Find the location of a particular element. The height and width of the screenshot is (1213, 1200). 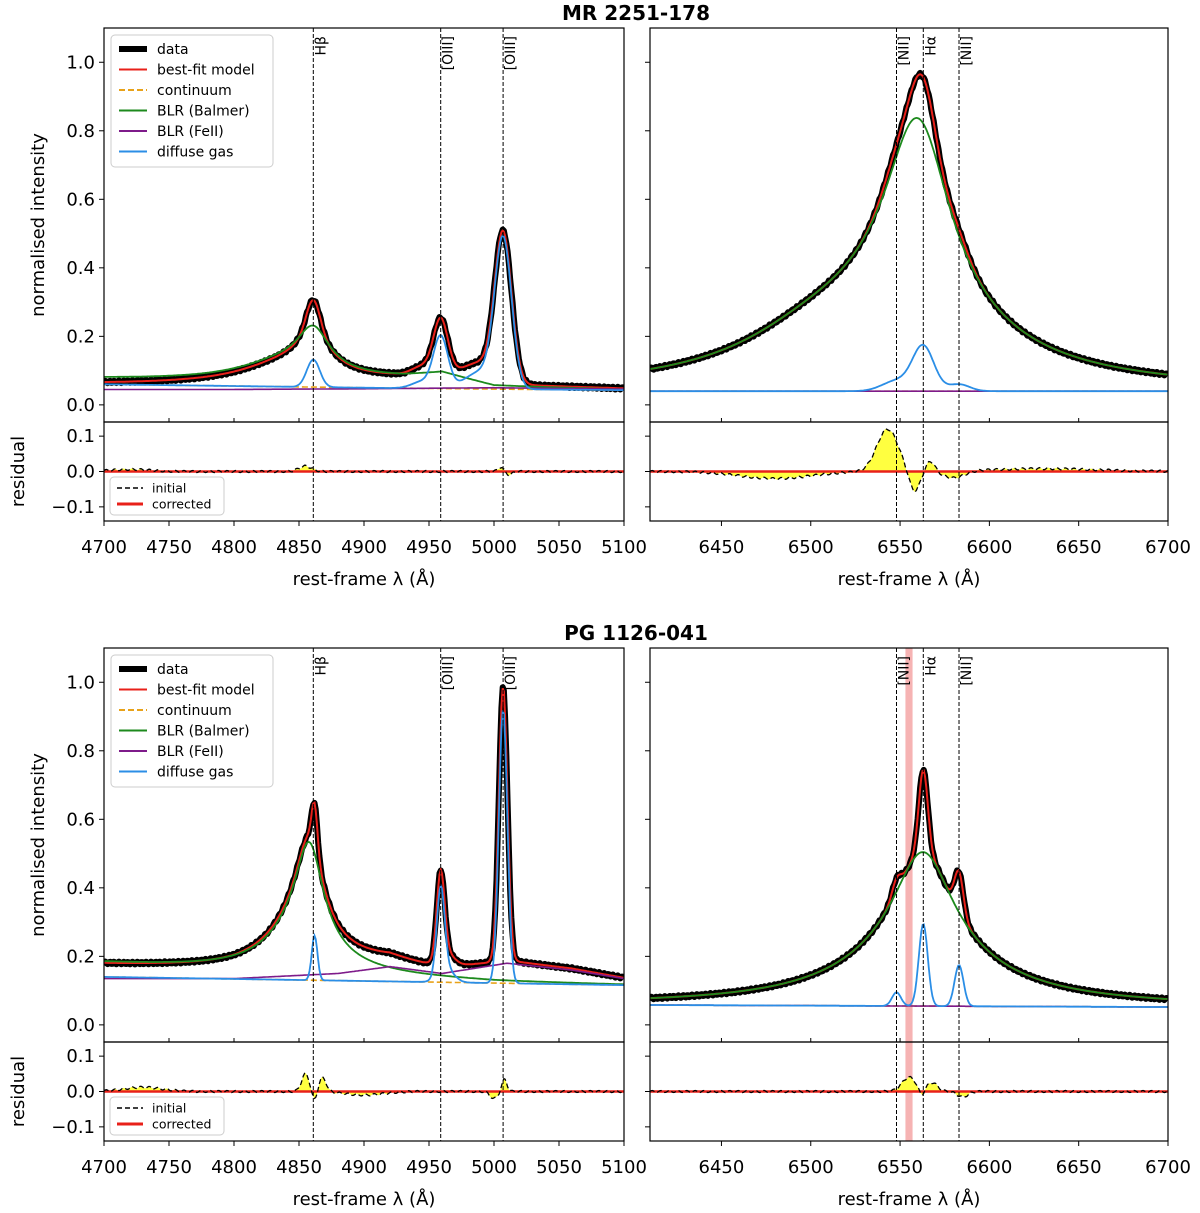

res-y-tick-label: −0.1 is located at coordinates (73, 1127).